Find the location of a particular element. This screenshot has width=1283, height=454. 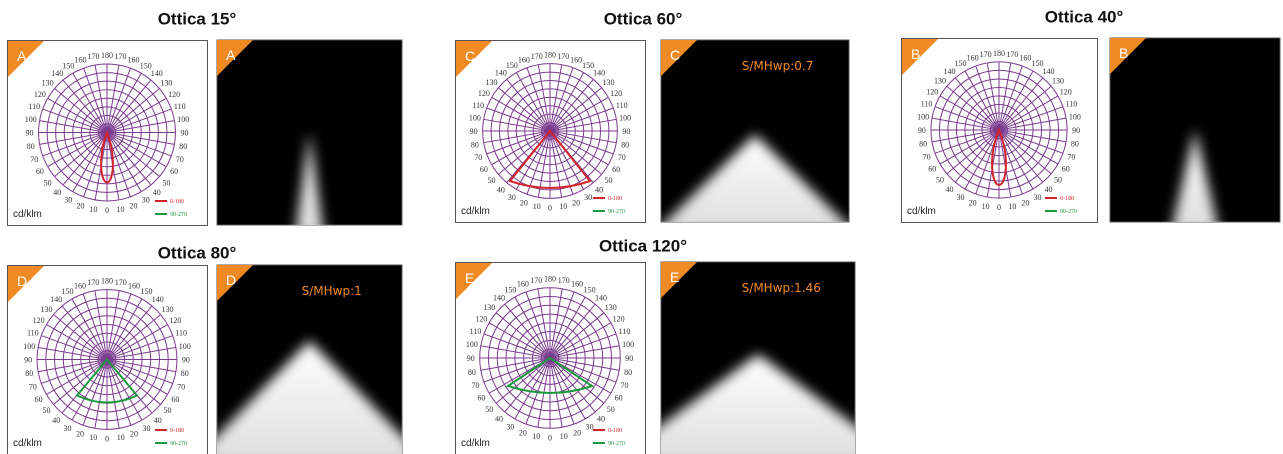

beam-cone is located at coordinates (309, 397).